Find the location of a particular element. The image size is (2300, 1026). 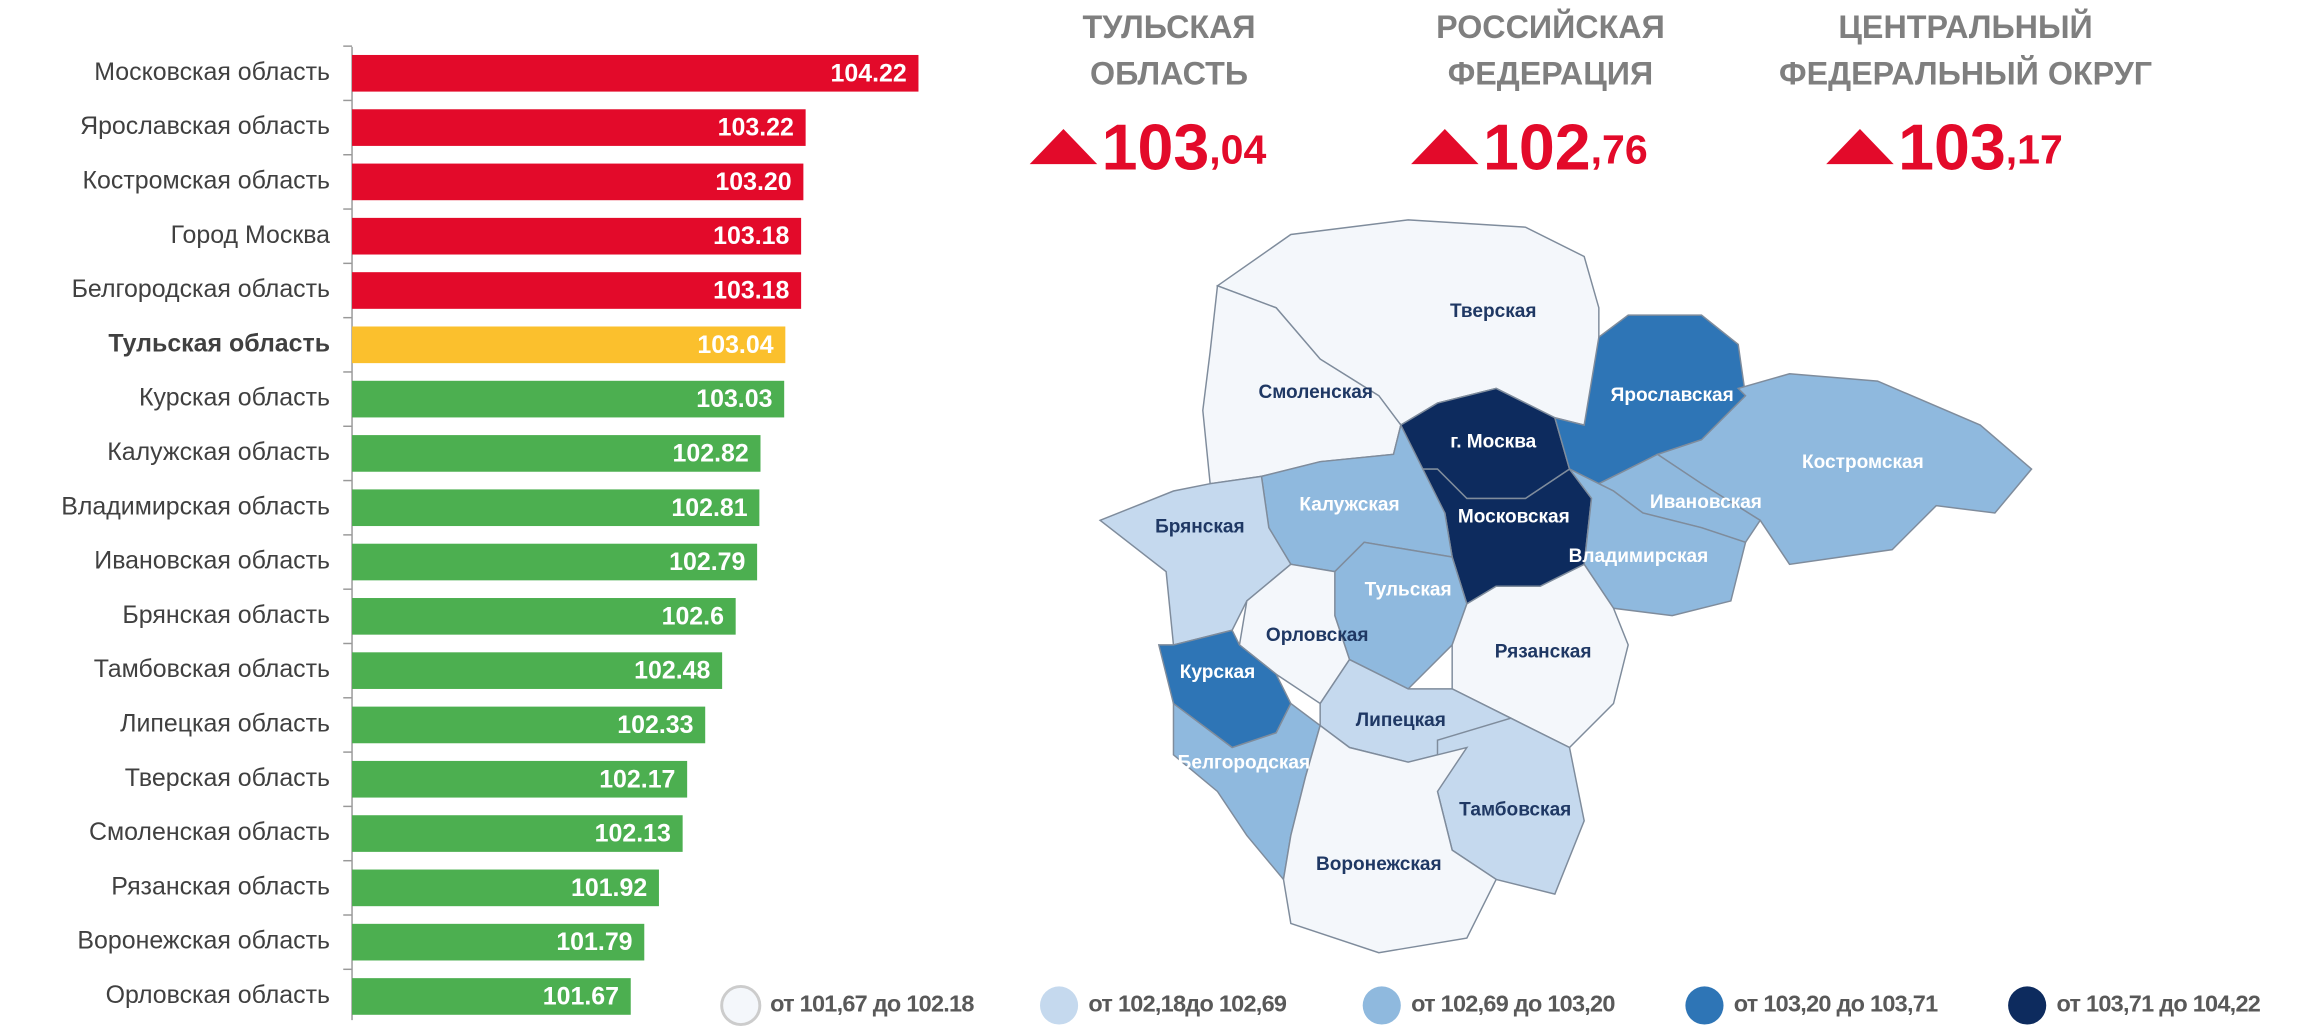

category-label: Липецкая область is located at coordinates (225, 724).